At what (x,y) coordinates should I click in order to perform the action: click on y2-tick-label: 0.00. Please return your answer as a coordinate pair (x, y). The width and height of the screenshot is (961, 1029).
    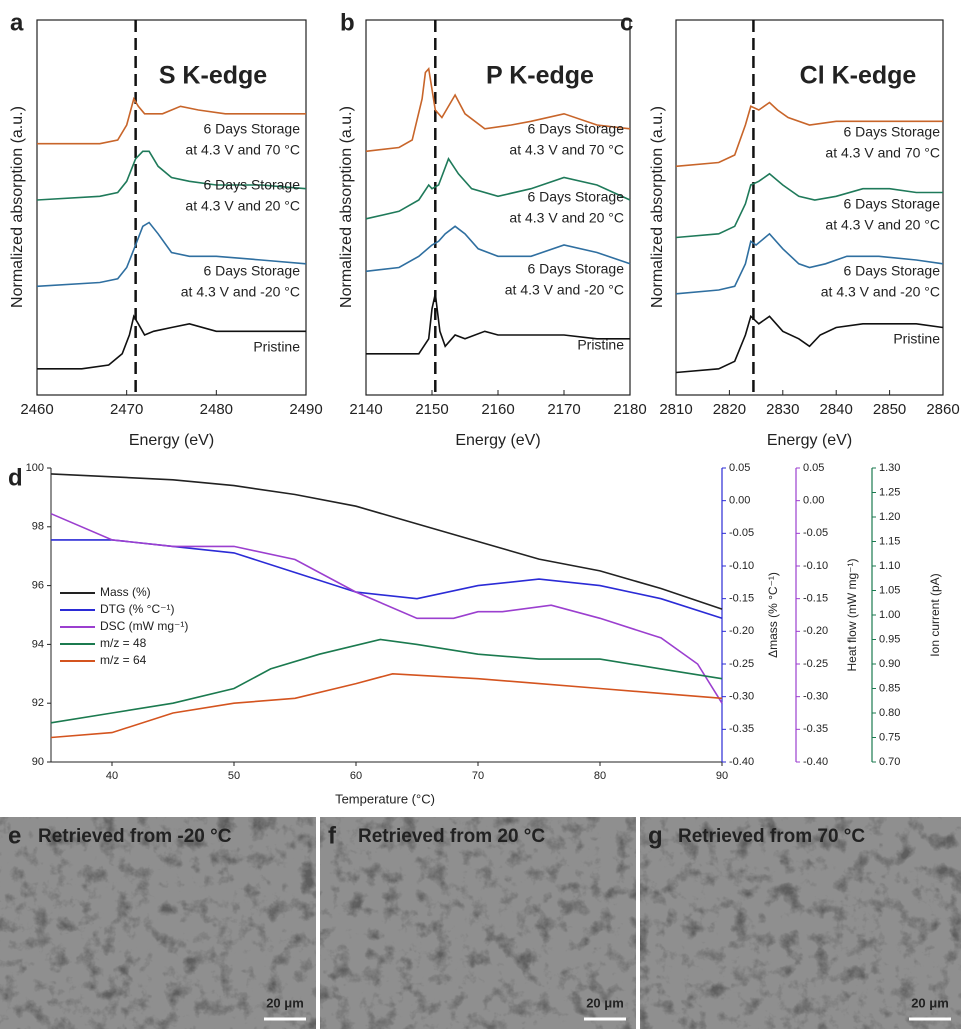
    Looking at the image, I should click on (813, 501).